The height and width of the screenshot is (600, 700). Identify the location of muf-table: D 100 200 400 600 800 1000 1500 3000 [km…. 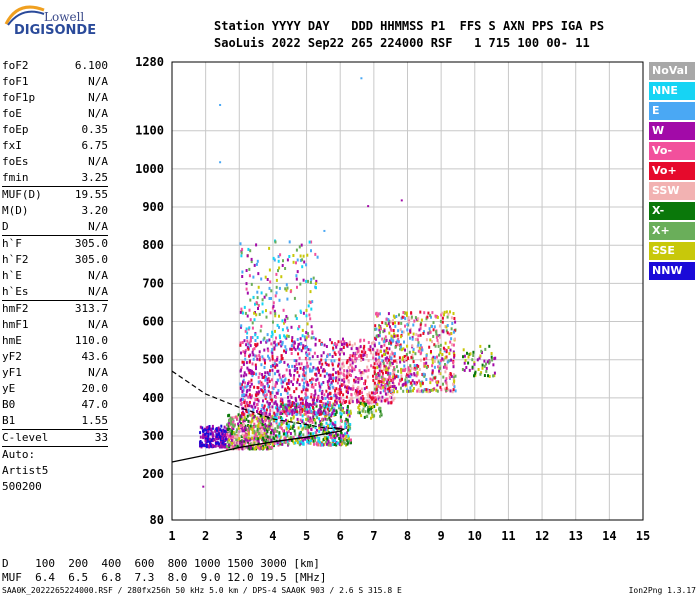
(164, 571).